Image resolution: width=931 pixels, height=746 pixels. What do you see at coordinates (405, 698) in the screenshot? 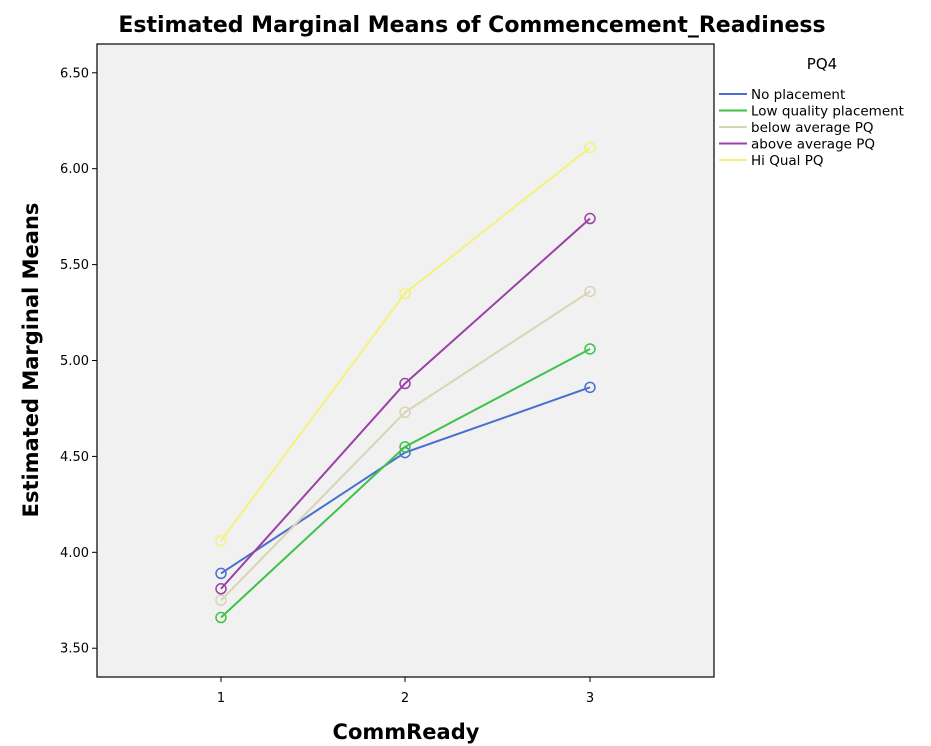
I see `x-tick-label: 2` at bounding box center [405, 698].